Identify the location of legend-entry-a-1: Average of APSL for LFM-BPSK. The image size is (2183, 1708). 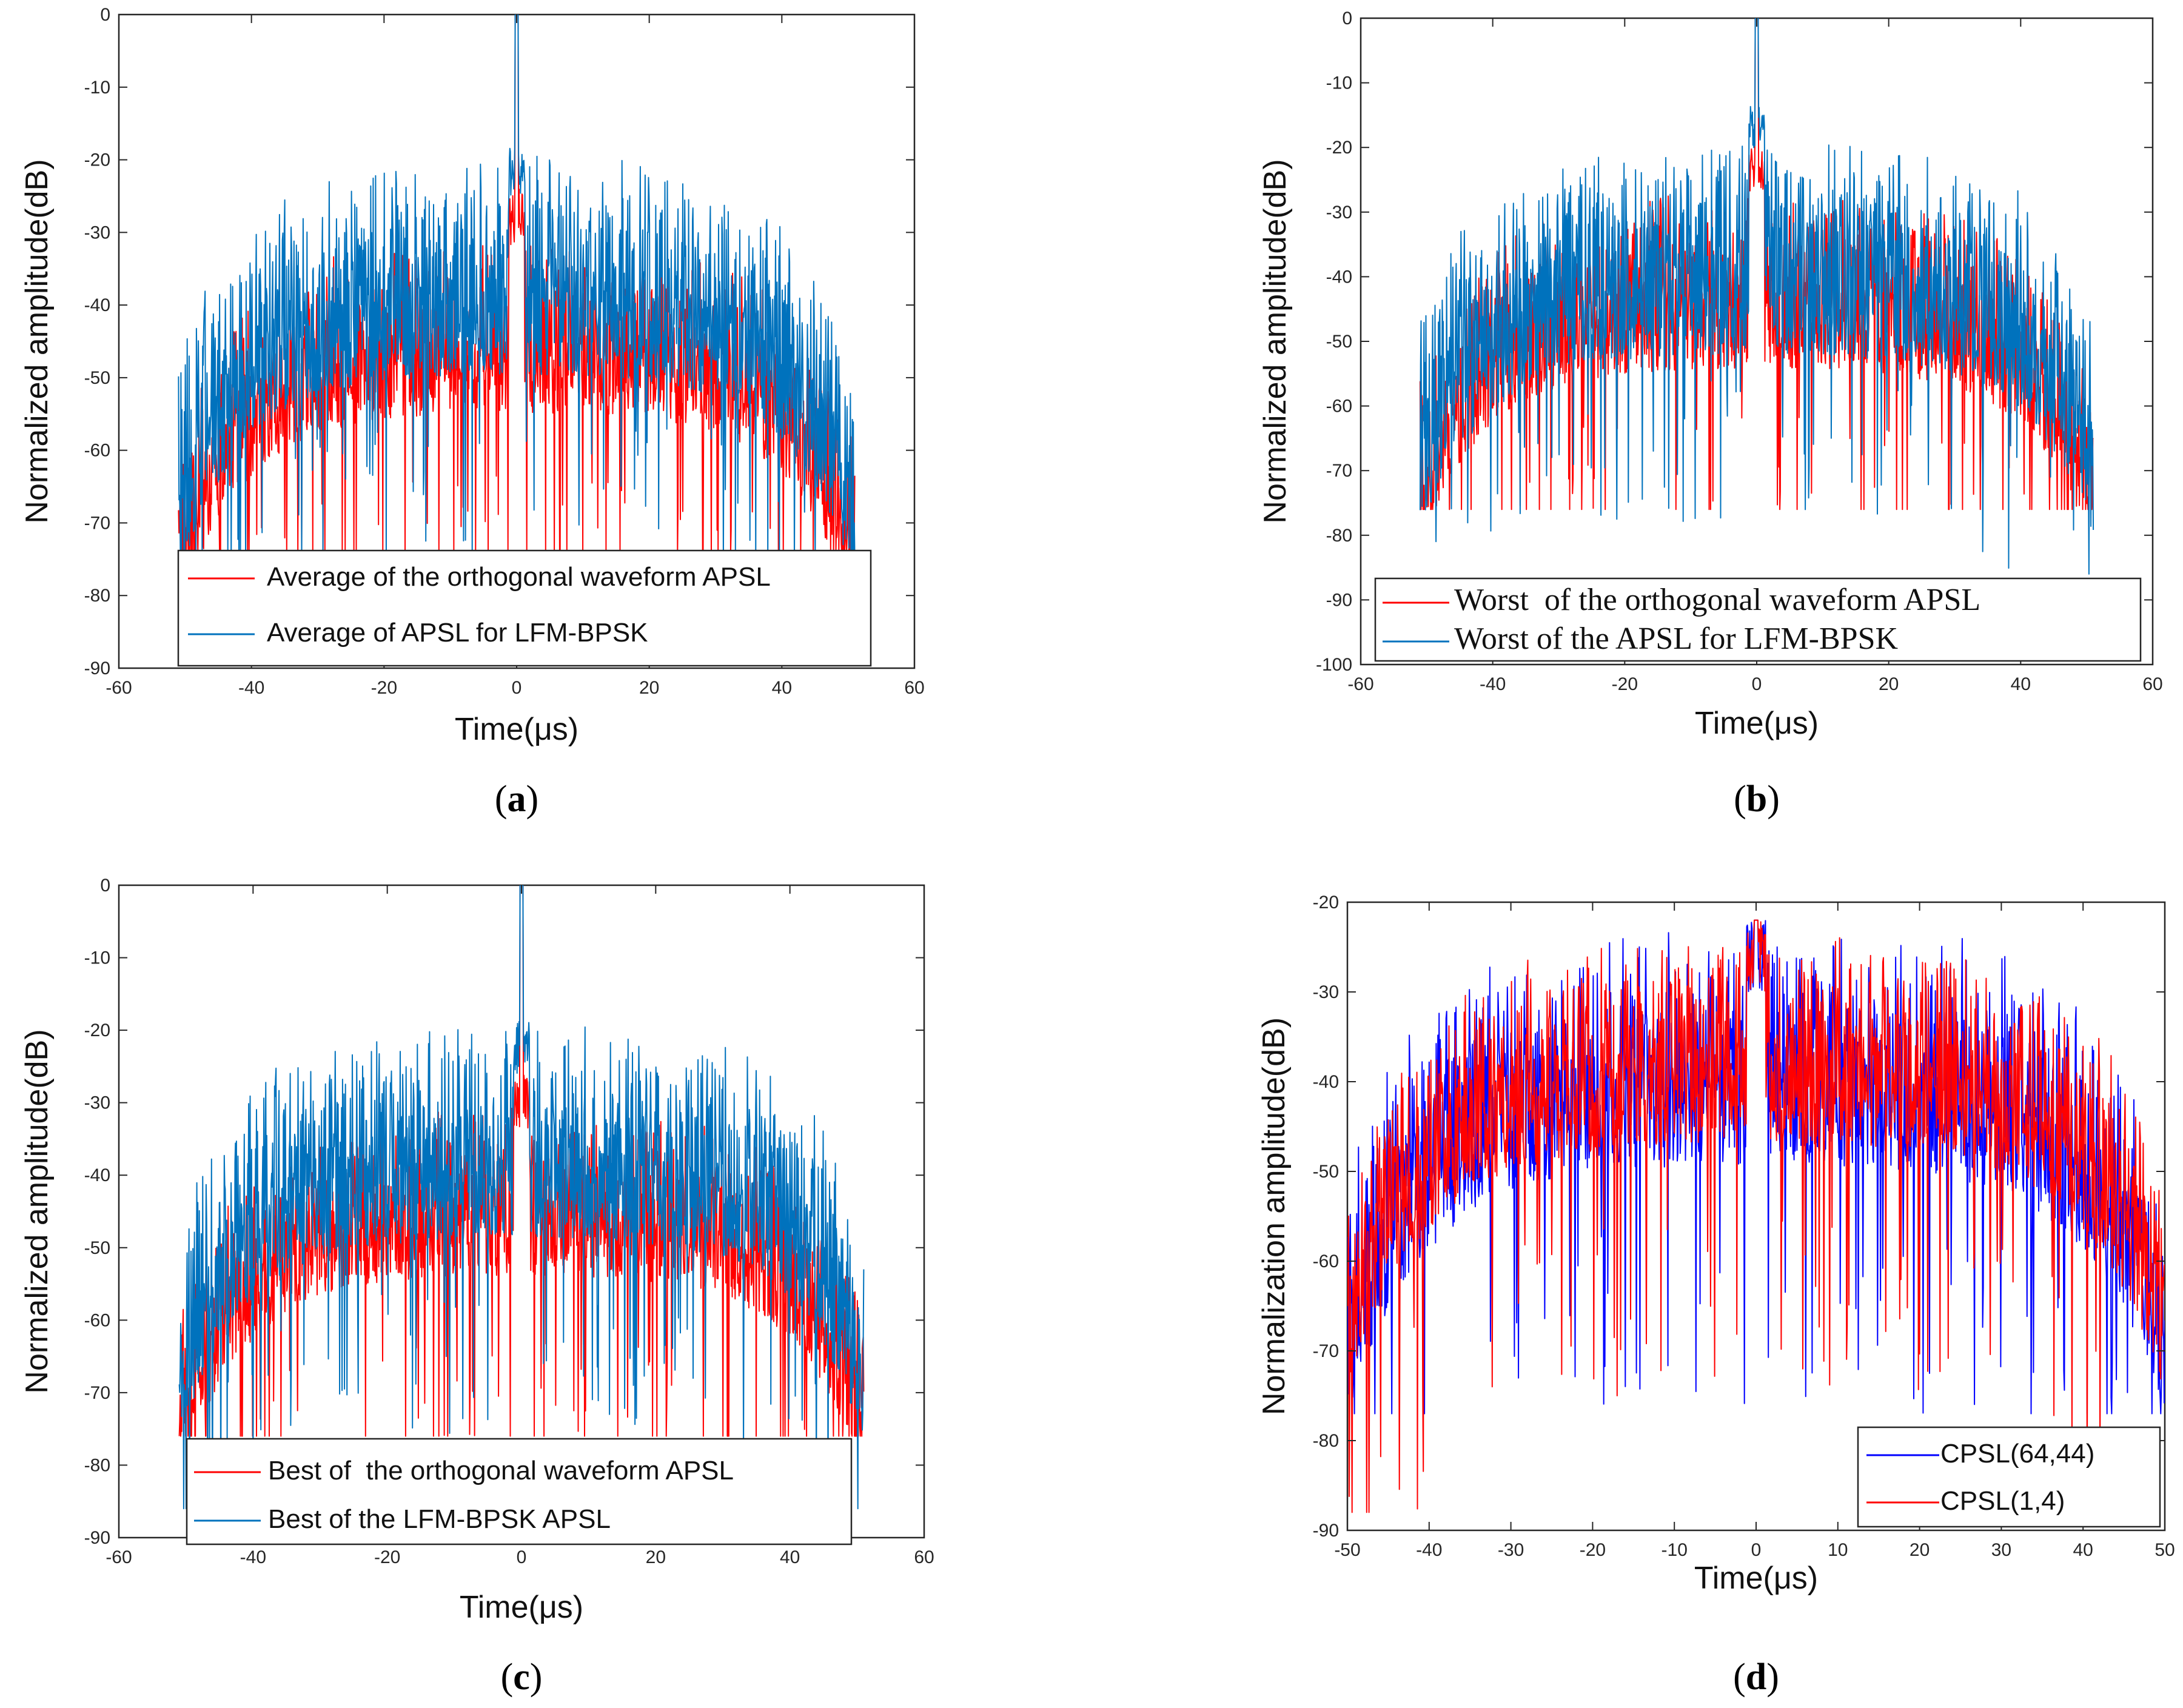
(457, 633).